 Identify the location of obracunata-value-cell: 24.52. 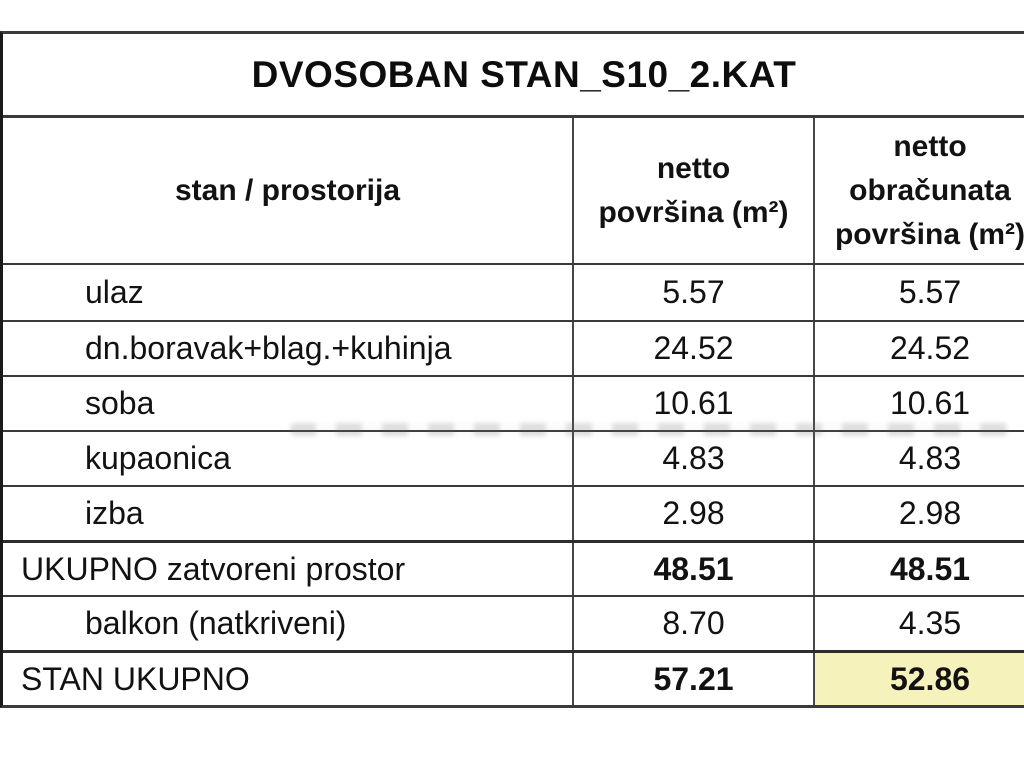
(918, 348).